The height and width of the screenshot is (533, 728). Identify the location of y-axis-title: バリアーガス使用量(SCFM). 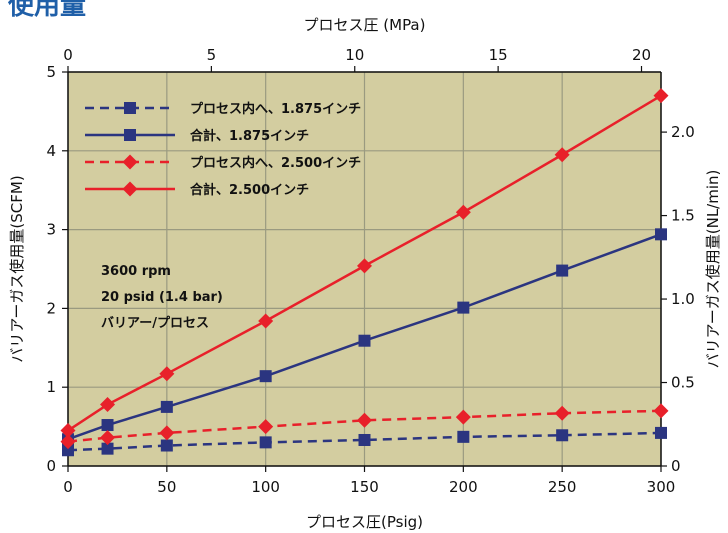
(17, 268).